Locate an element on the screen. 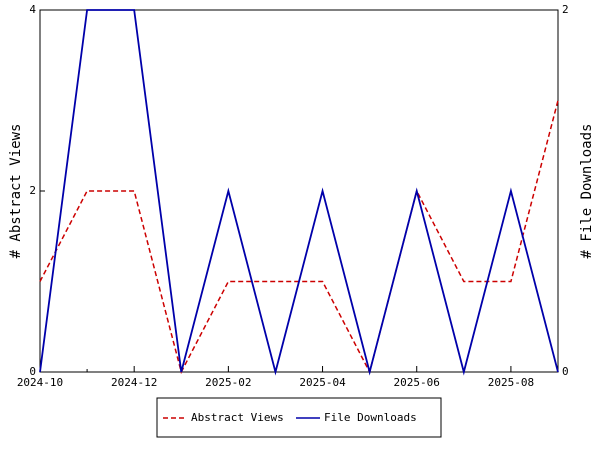 The width and height of the screenshot is (600, 450). y2-tick-label: 0 is located at coordinates (565, 371).